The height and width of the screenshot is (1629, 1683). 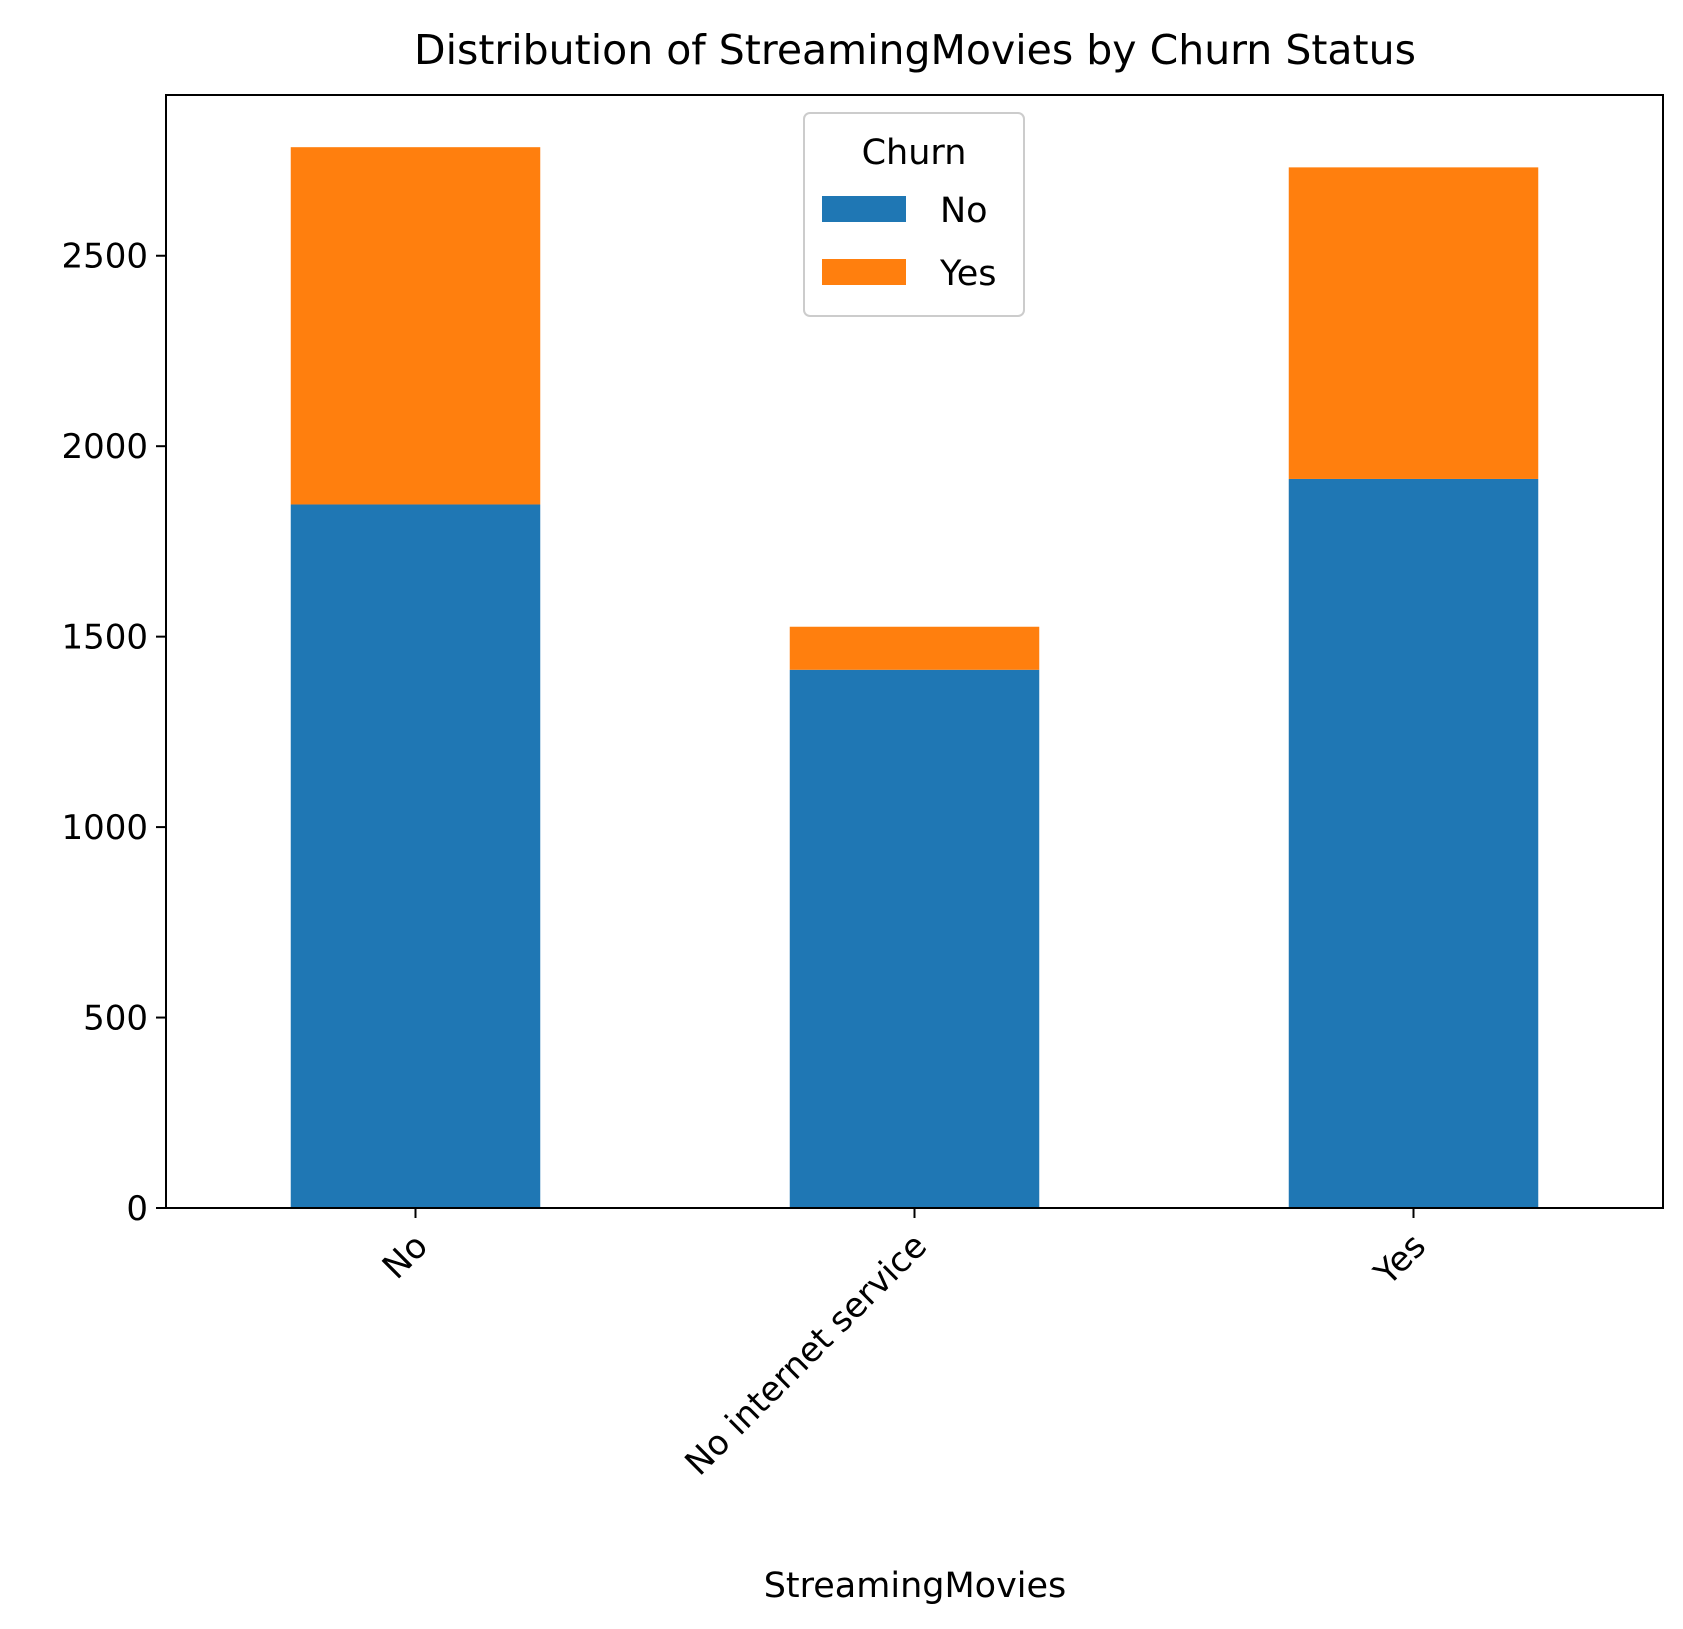 I want to click on bar-no-churn-no, so click(x=415, y=856).